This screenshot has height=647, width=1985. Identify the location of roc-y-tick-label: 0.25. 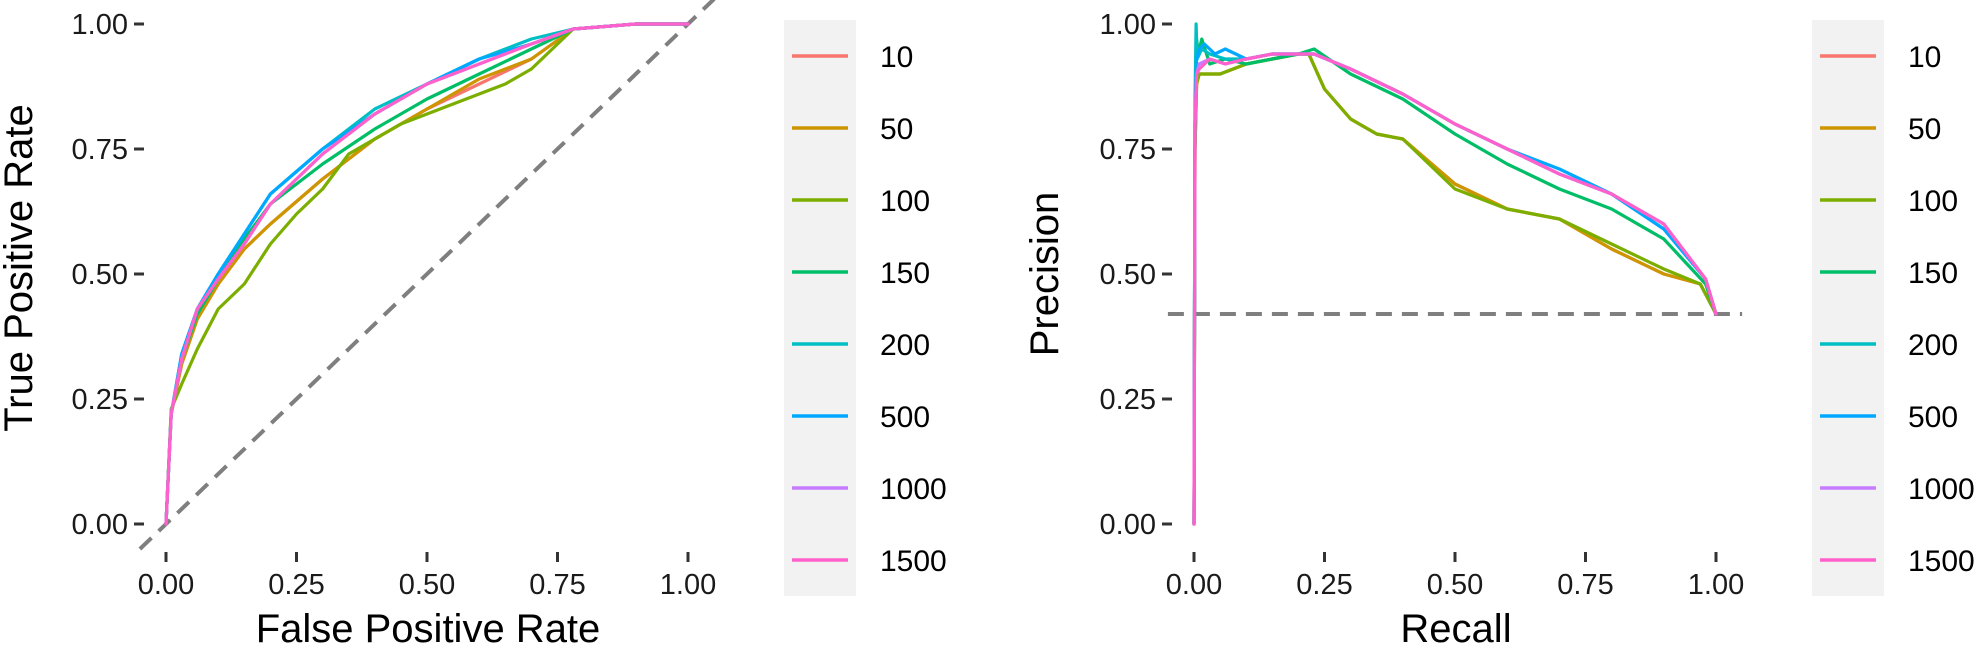
(100, 400).